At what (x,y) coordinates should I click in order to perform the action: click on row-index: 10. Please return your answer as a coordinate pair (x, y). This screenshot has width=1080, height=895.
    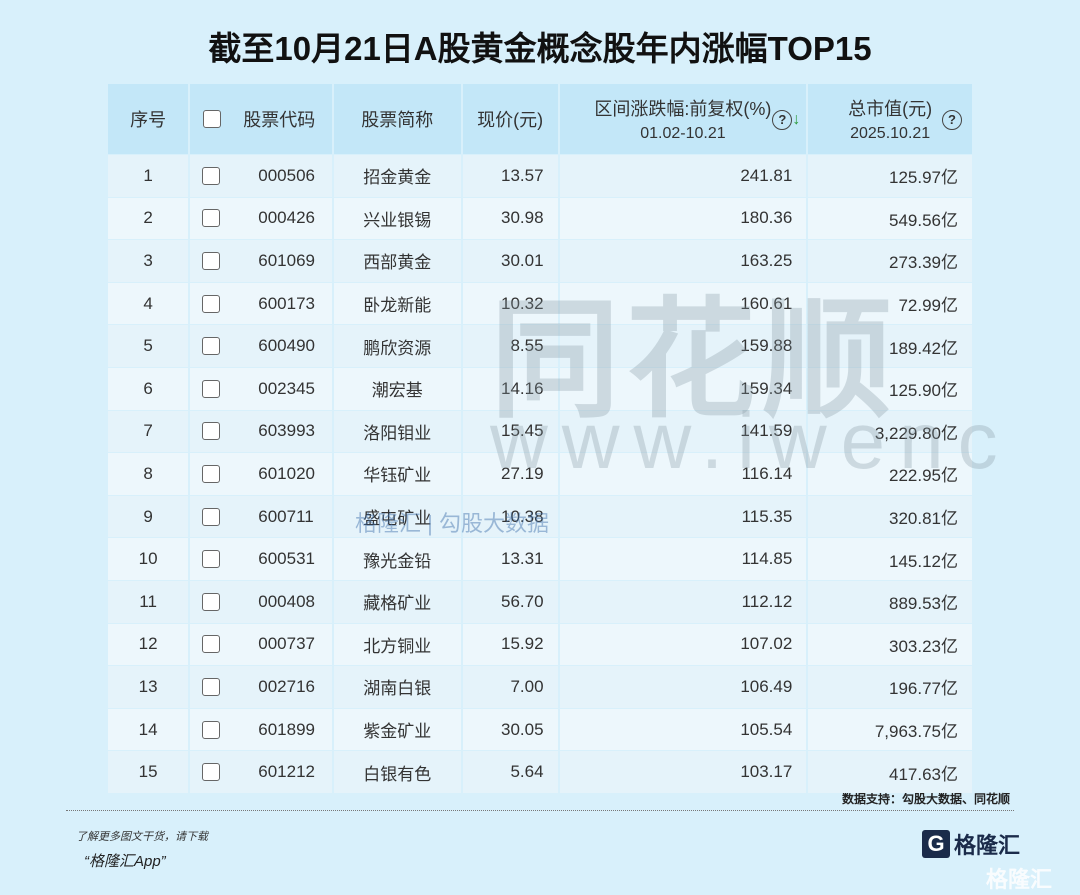
    Looking at the image, I should click on (149, 558).